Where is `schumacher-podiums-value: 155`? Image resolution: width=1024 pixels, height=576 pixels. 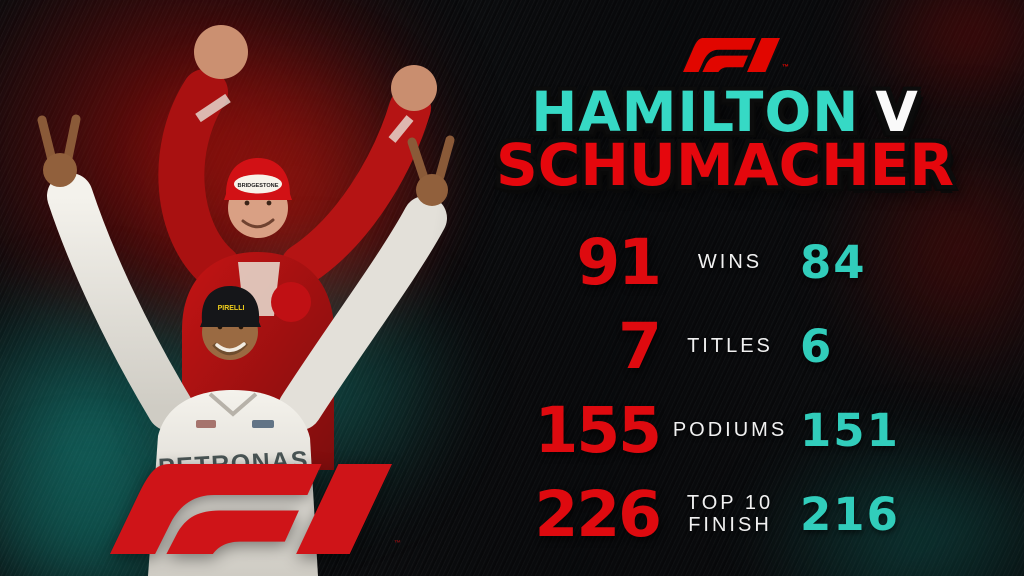
schumacher-podiums-value: 155 is located at coordinates (598, 430).